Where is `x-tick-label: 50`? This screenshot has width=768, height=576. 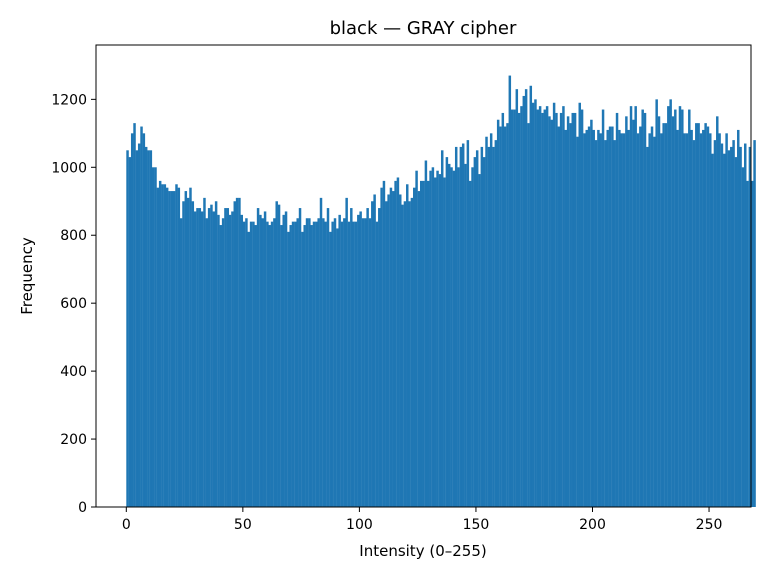 x-tick-label: 50 is located at coordinates (243, 525).